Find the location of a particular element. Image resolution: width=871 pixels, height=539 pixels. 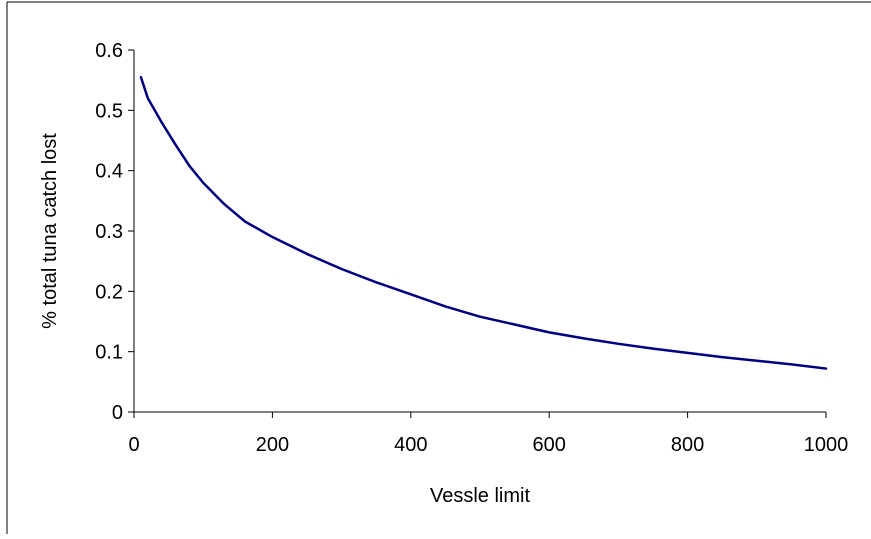

y-axis-title: % total tuna catch lost is located at coordinates (50, 231).